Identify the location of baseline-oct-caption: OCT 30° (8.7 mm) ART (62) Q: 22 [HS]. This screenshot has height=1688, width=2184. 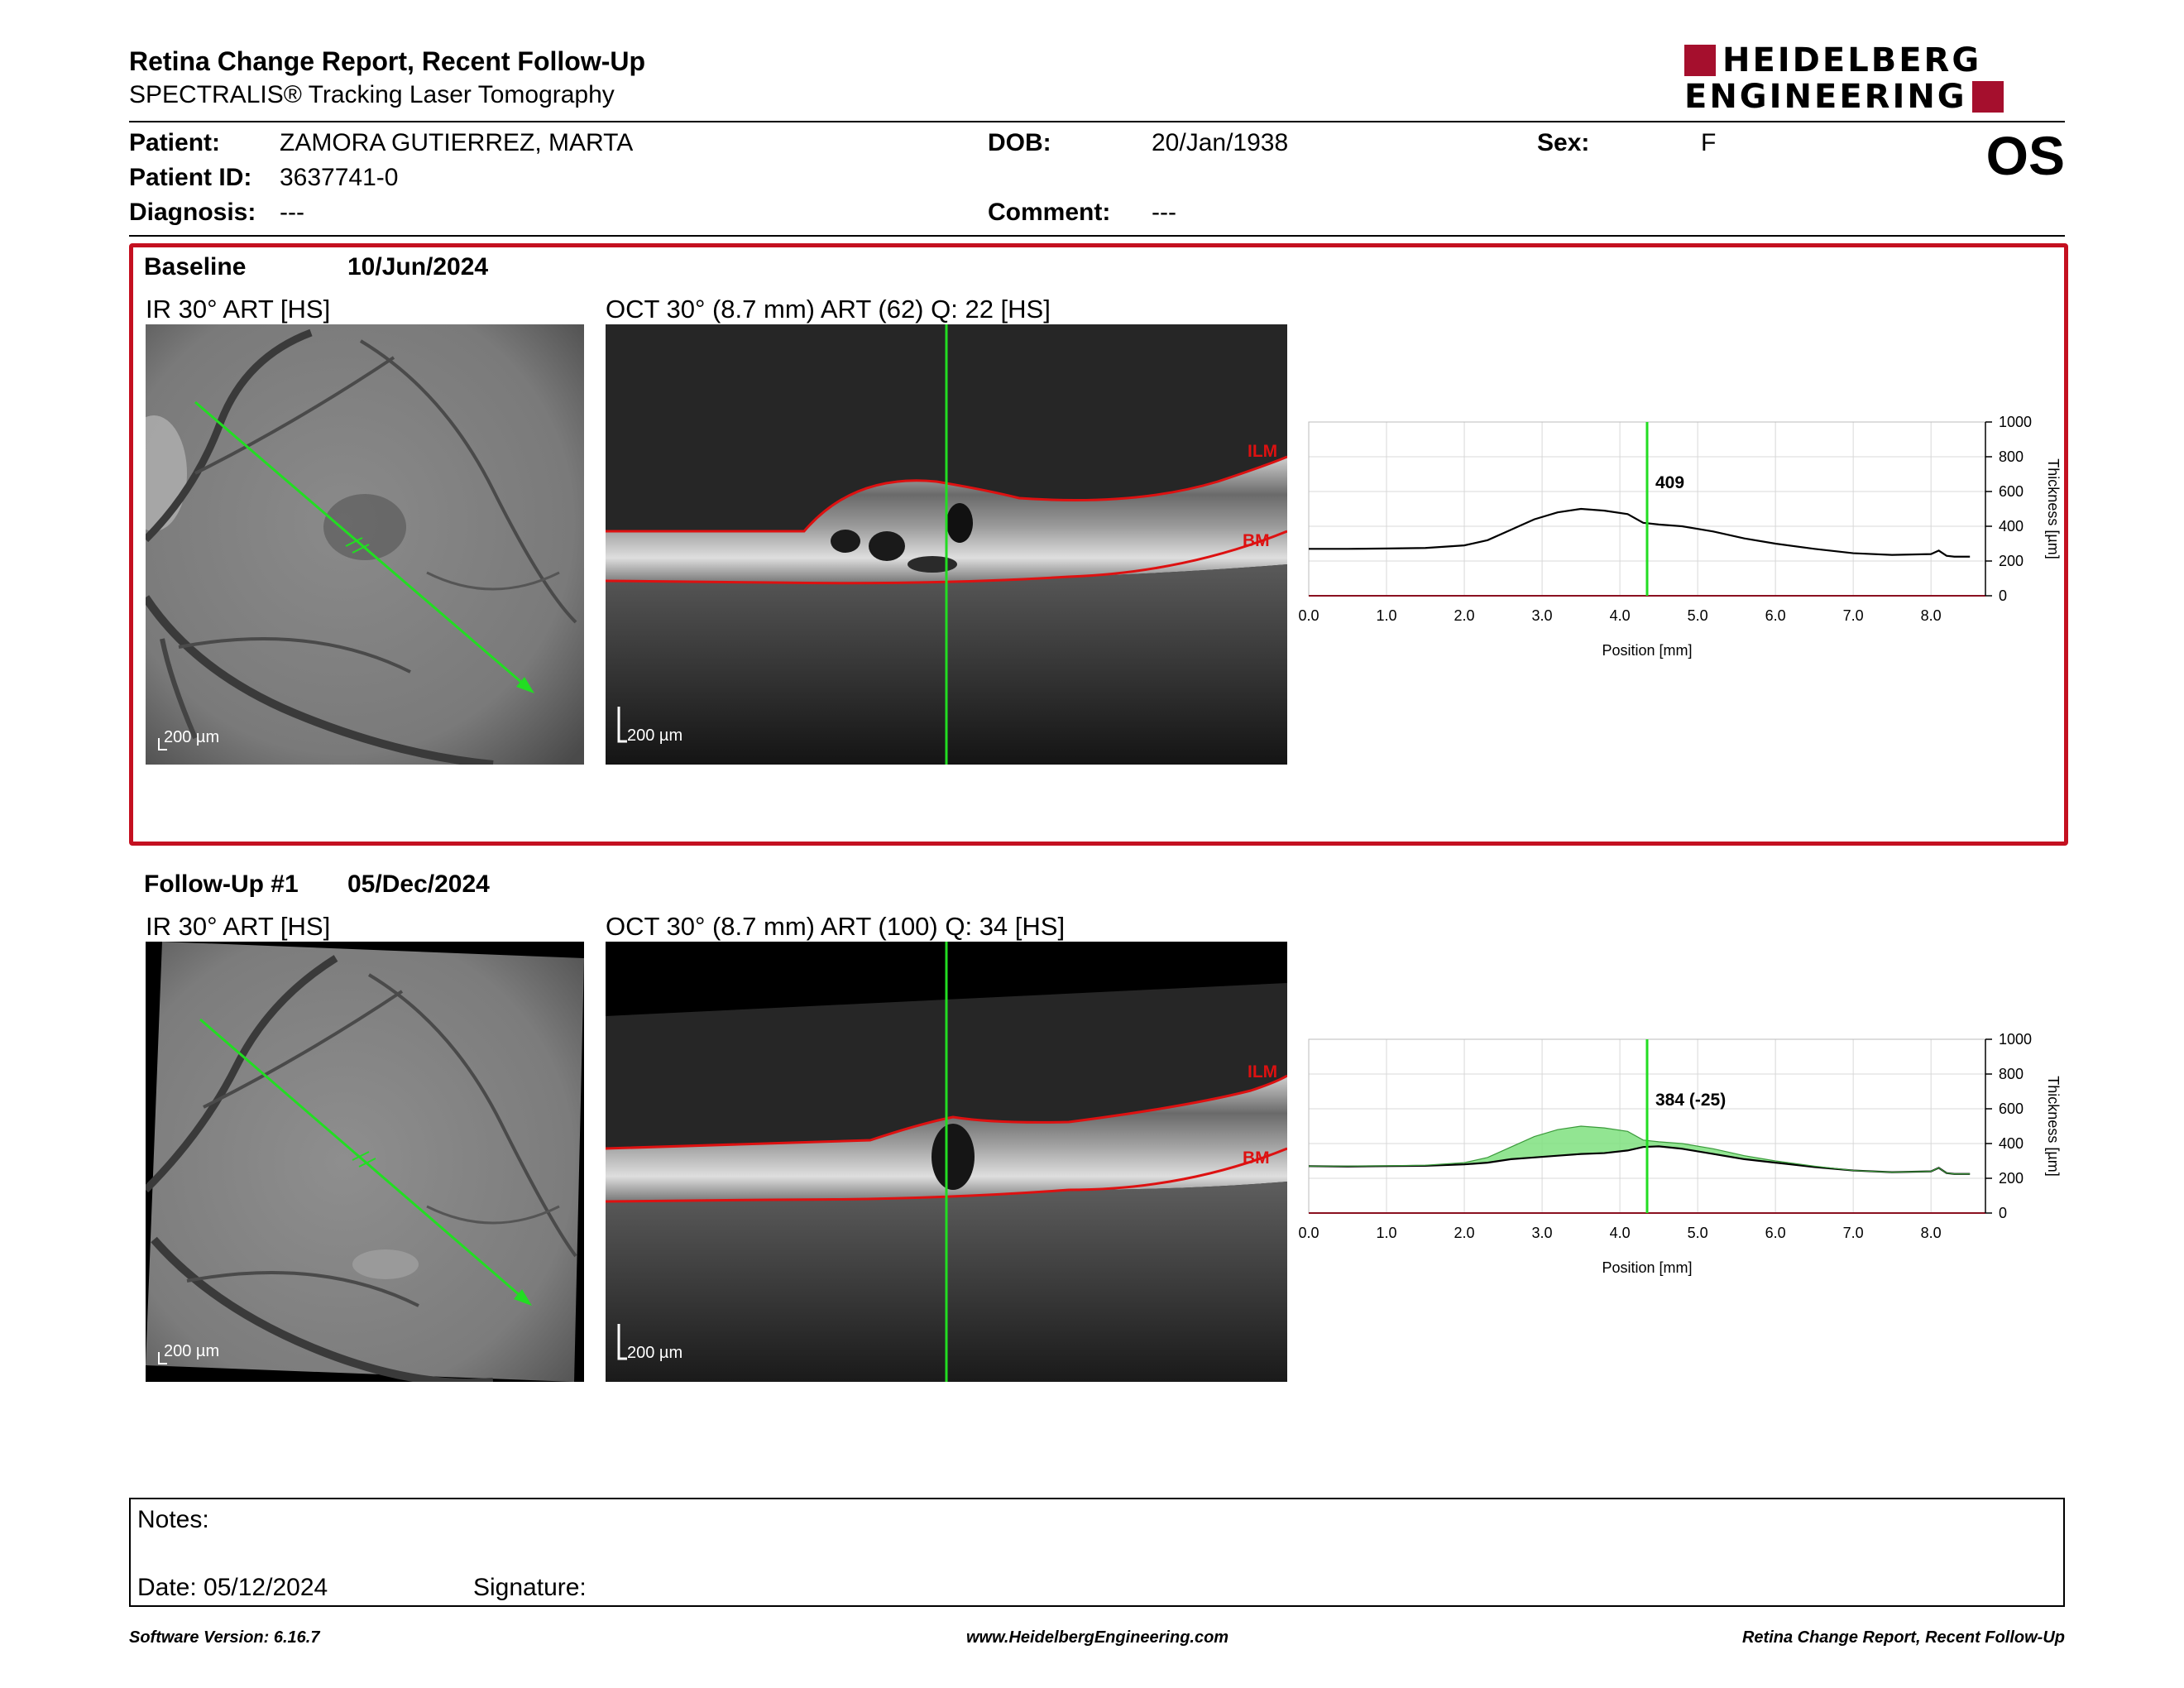
(828, 309).